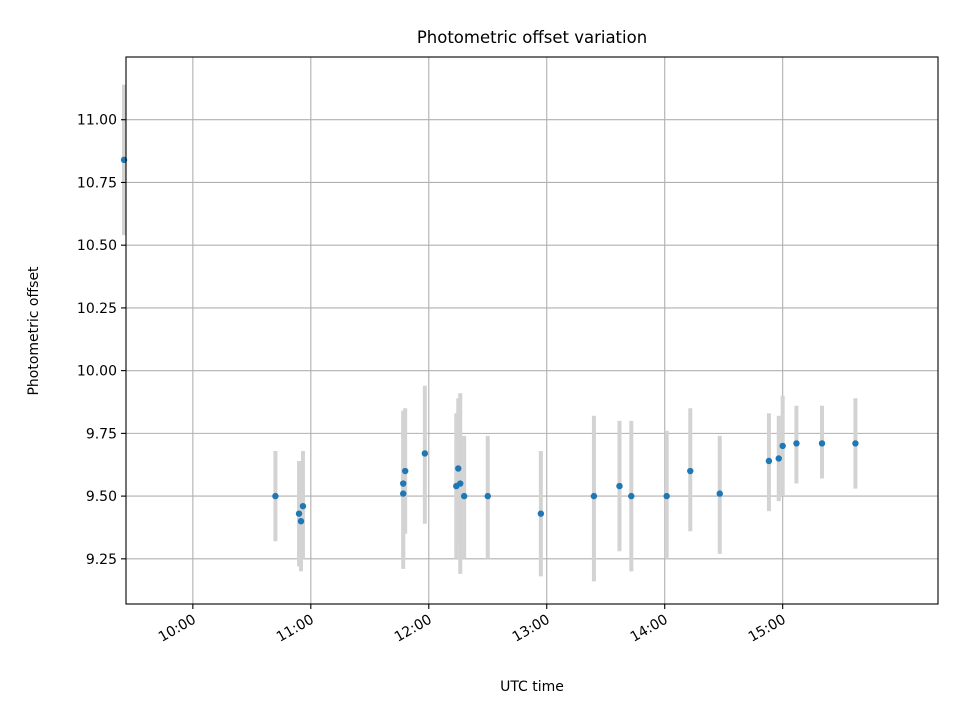 The width and height of the screenshot is (960, 720). Describe the element at coordinates (767, 629) in the screenshot. I see `x-tick-label: 15:00` at that location.